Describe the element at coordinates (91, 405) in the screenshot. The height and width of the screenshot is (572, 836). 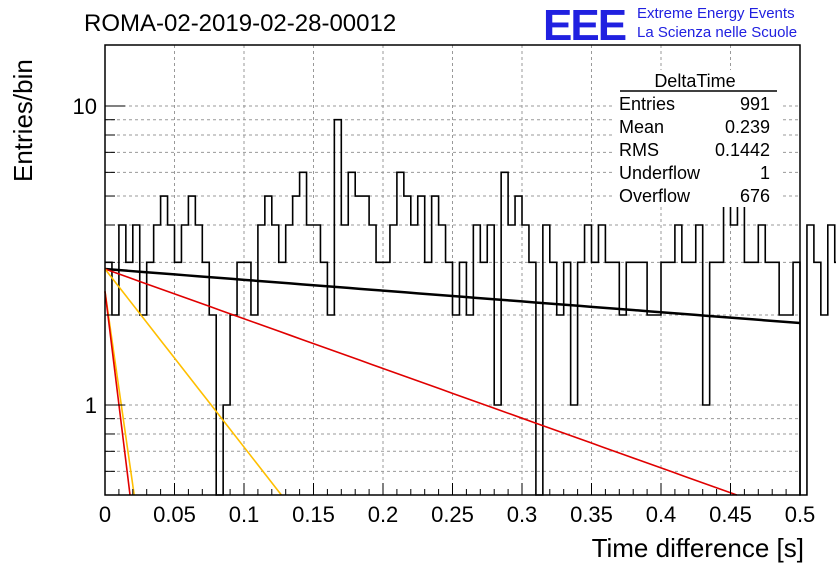
I see `y-tick-label: 1` at that location.